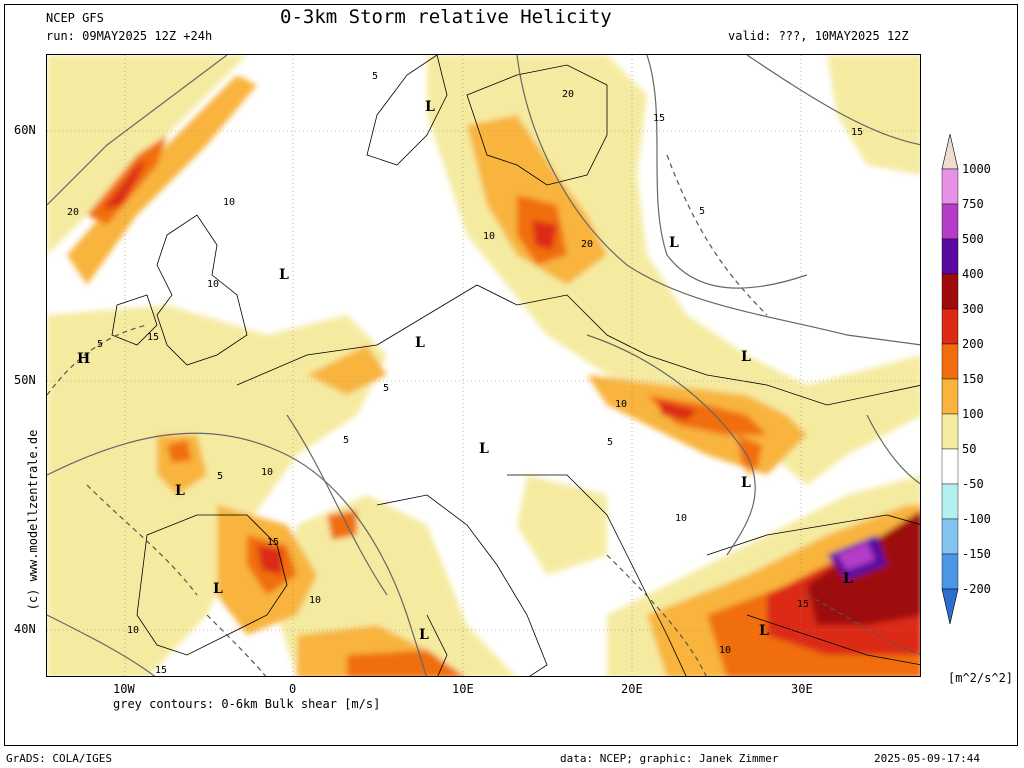 Image resolution: width=1024 pixels, height=768 pixels. Describe the element at coordinates (75, 18) in the screenshot. I see `model-name: NCEP GFS` at that location.